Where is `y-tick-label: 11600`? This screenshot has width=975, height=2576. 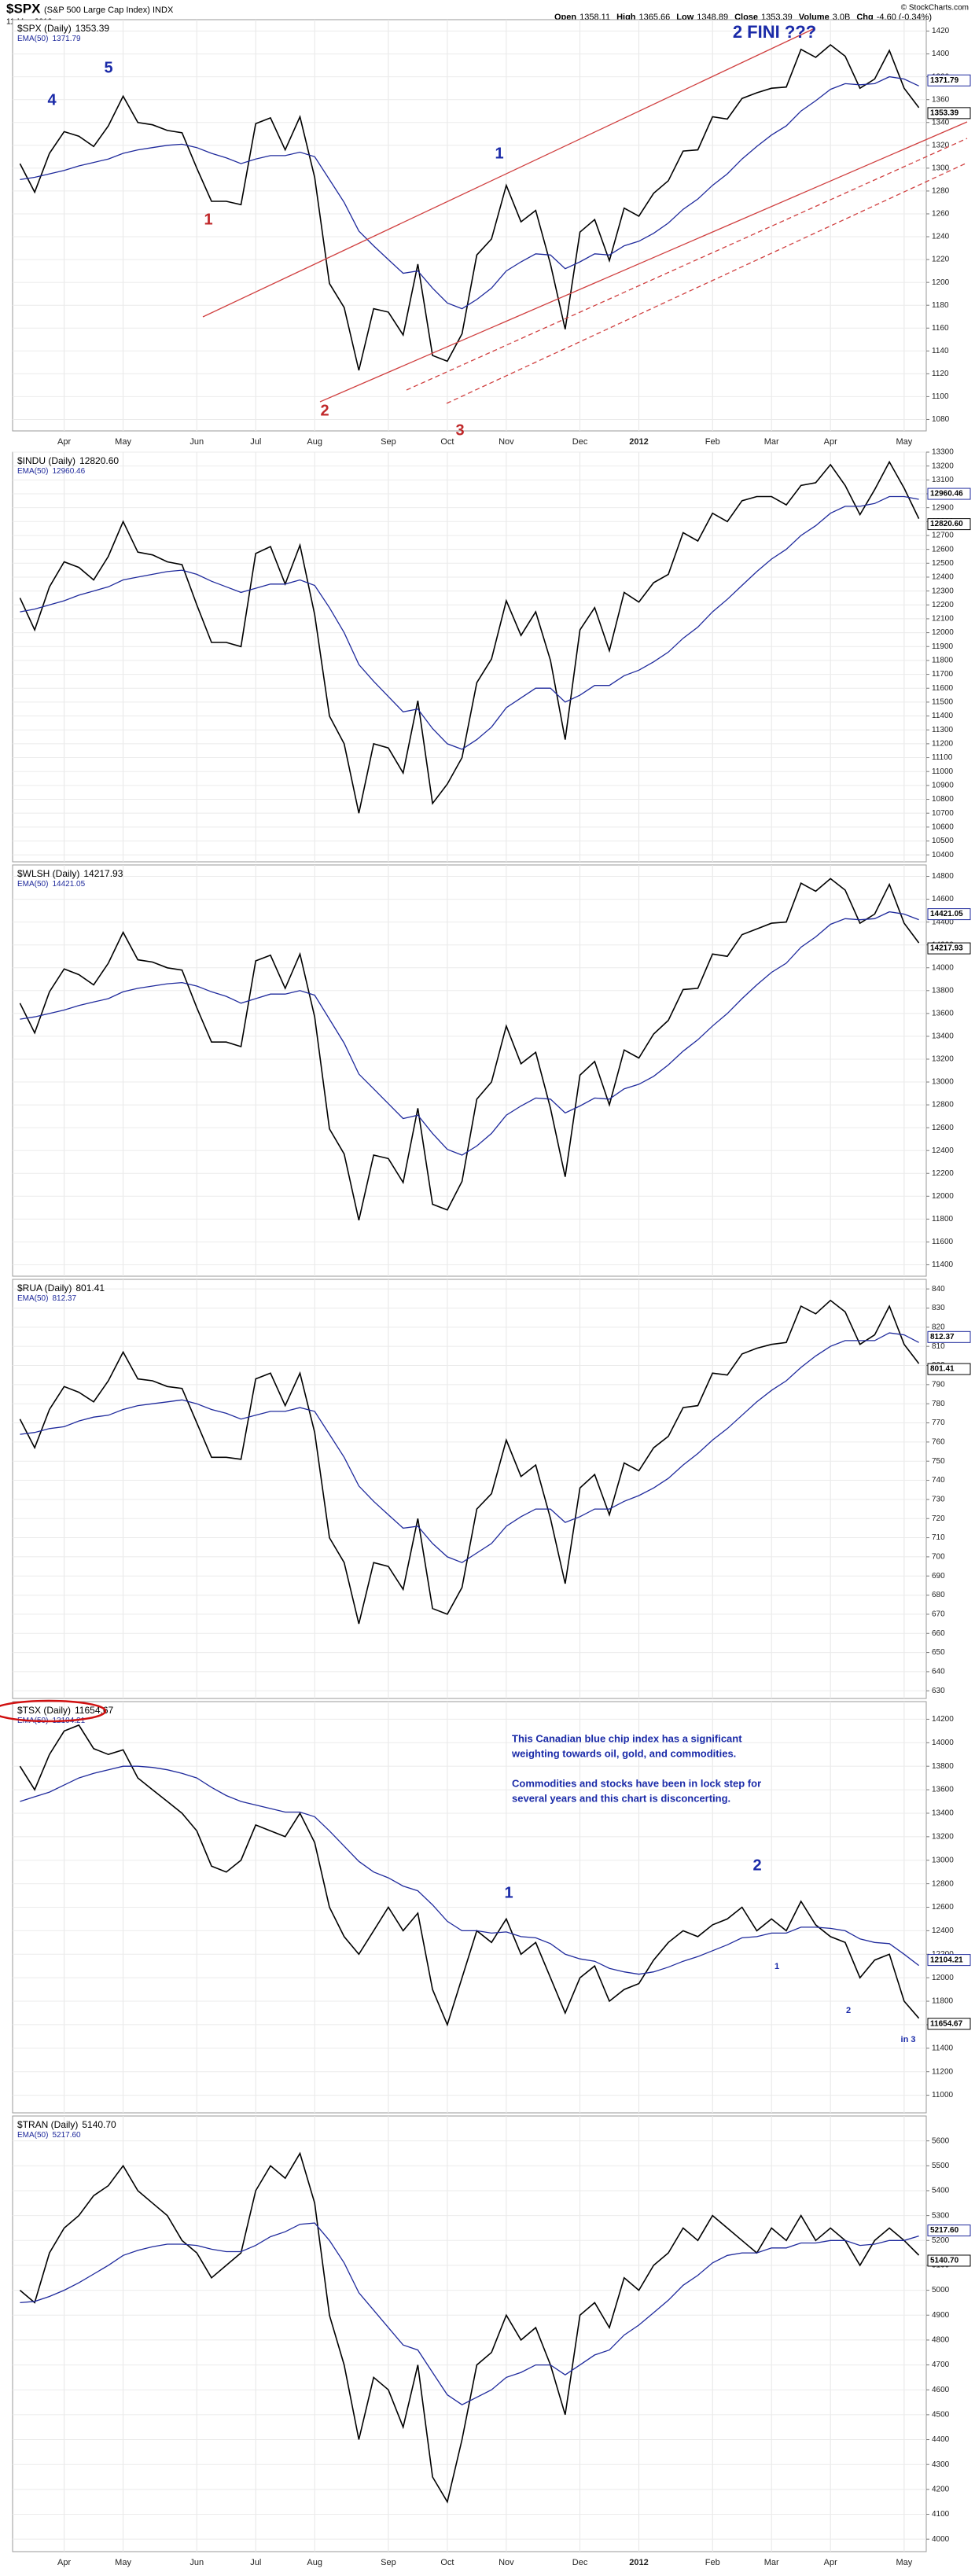
y-tick-label: 11600 is located at coordinates (943, 1242).